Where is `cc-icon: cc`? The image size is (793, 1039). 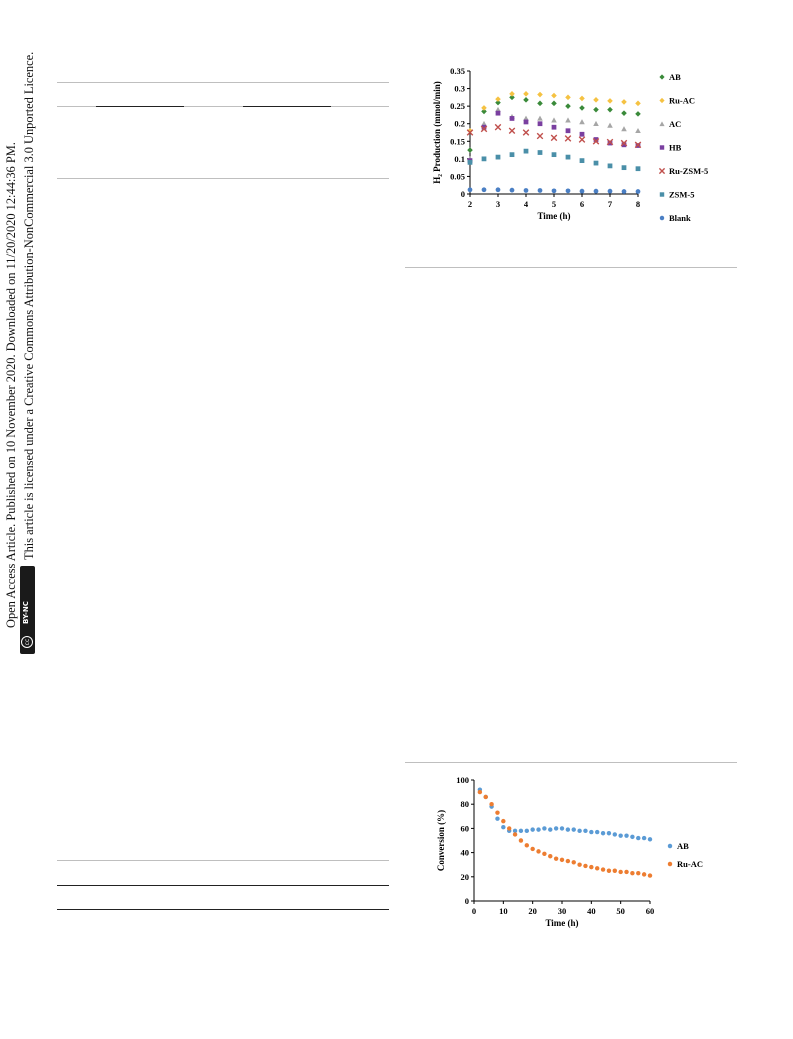 cc-icon: cc is located at coordinates (27, 642).